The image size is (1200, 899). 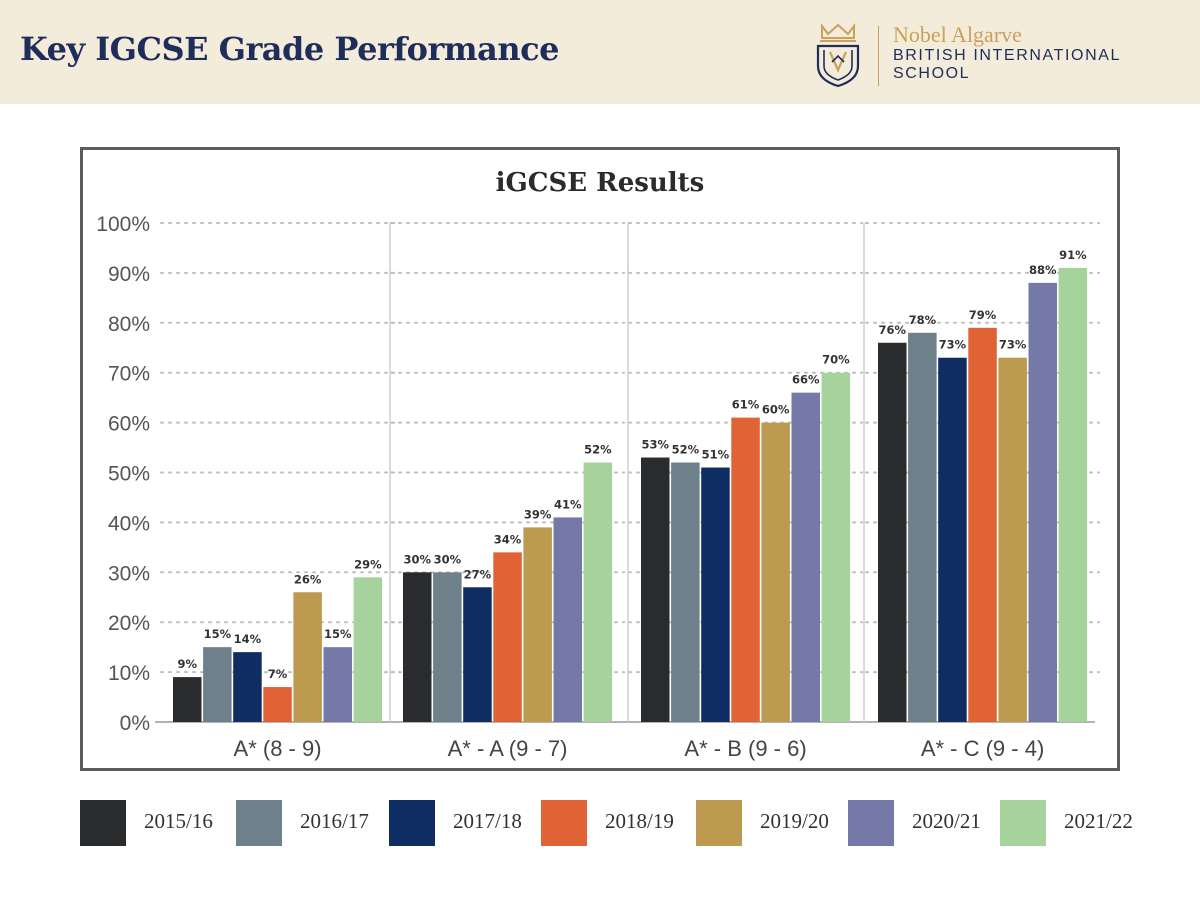 I want to click on y-tick-label: 40%, so click(x=129, y=523).